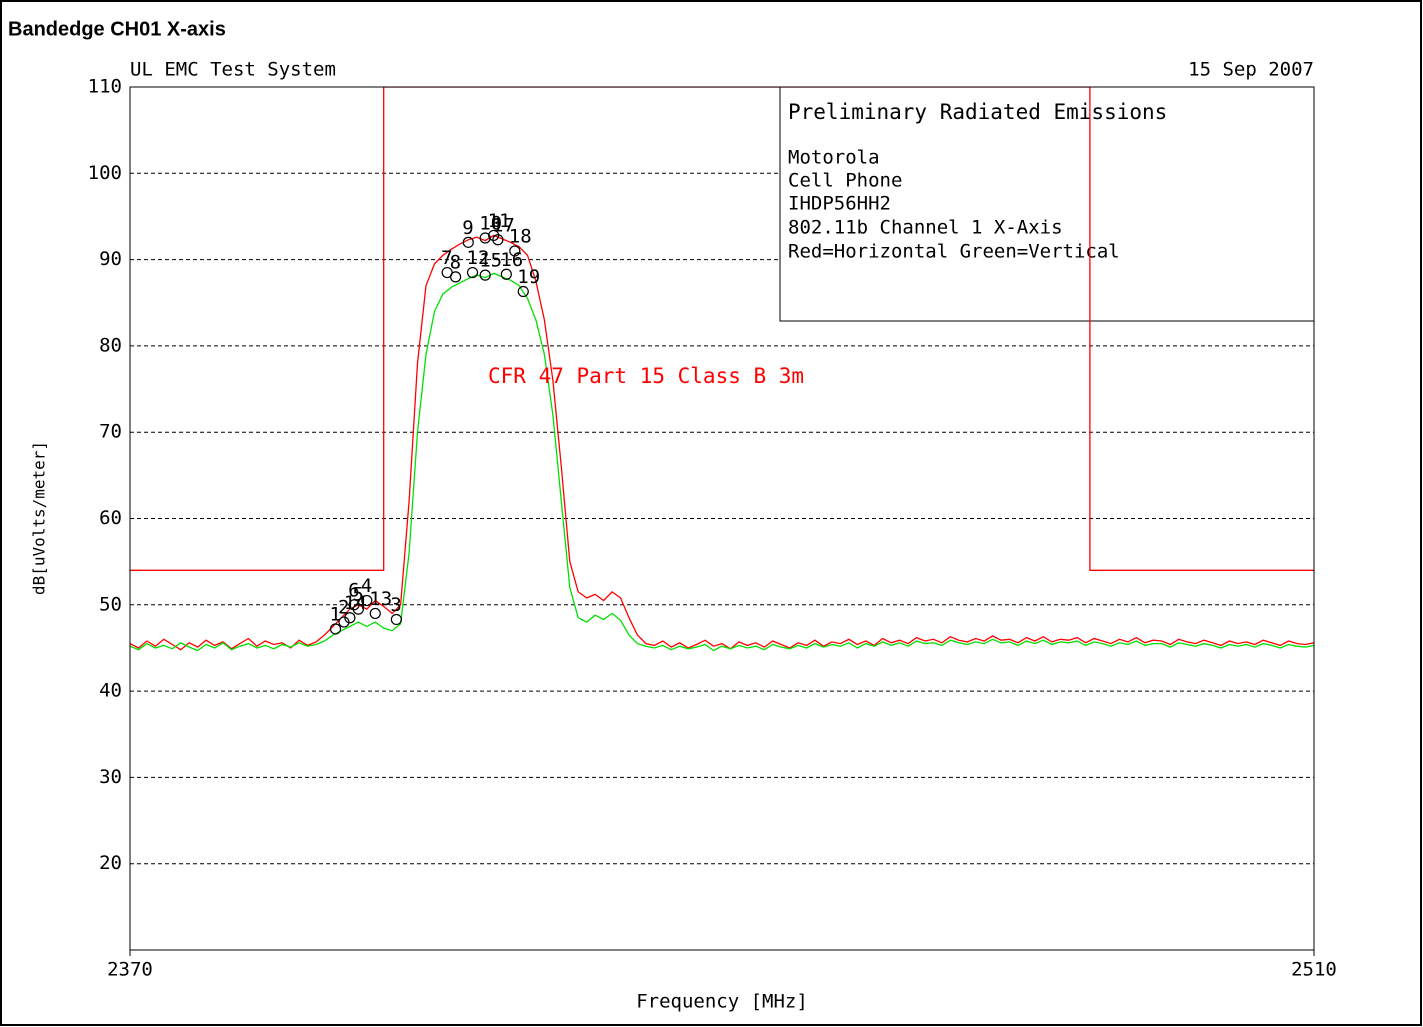 Image resolution: width=1423 pixels, height=1027 pixels. What do you see at coordinates (380, 599) in the screenshot?
I see `marker-label: 13` at bounding box center [380, 599].